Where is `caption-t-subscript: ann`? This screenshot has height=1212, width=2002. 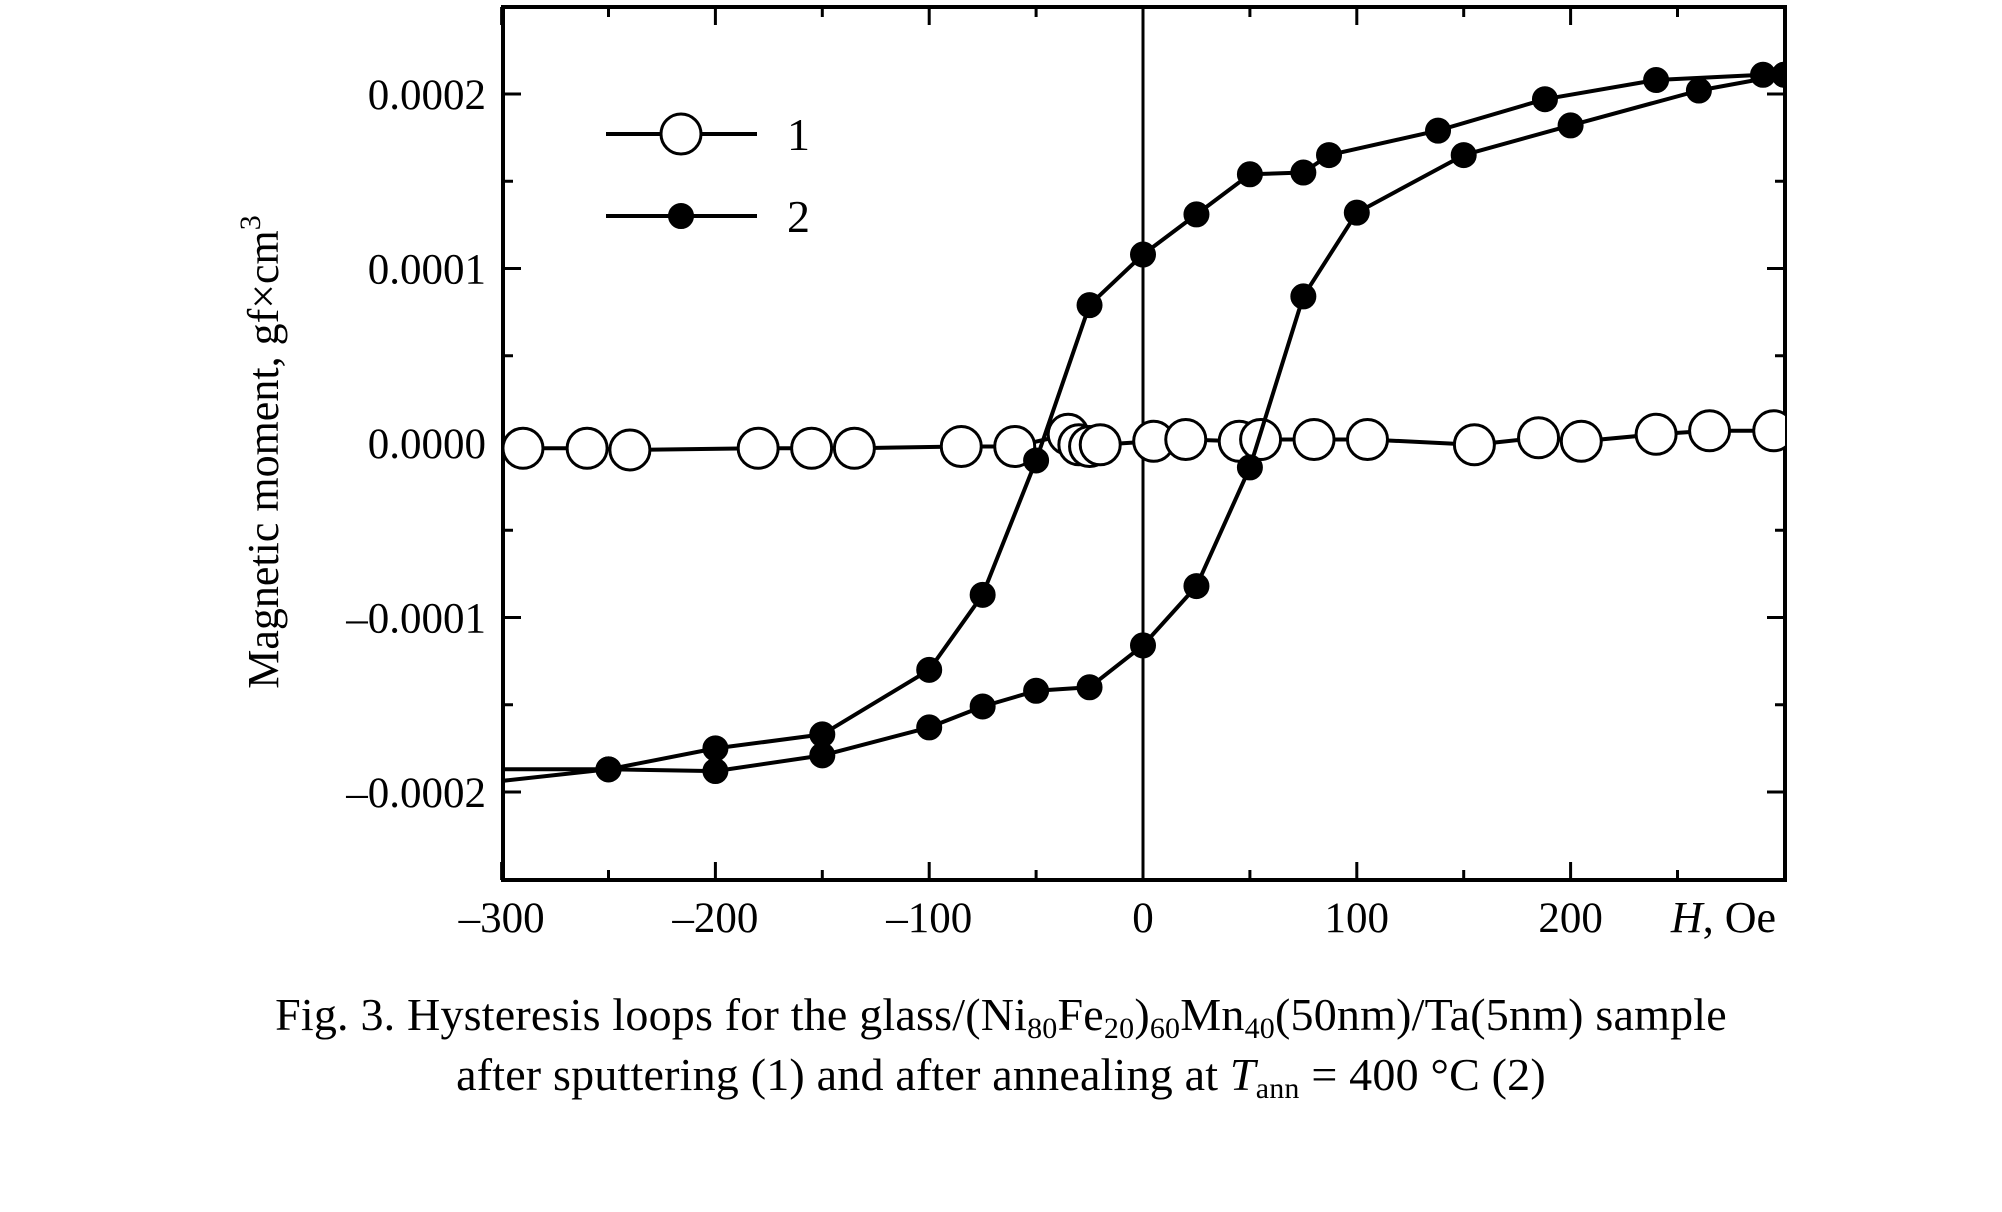
caption-t-subscript: ann is located at coordinates (1277, 1088).